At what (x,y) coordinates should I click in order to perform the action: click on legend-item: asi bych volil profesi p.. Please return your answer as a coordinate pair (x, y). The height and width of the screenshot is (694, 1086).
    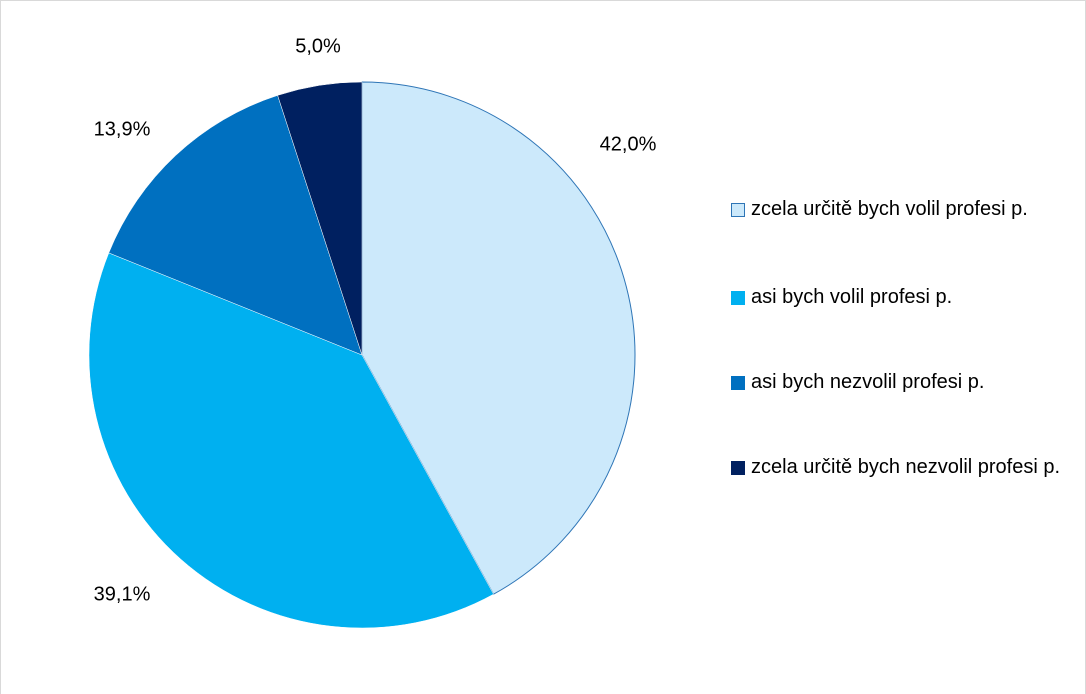
    Looking at the image, I should click on (896, 297).